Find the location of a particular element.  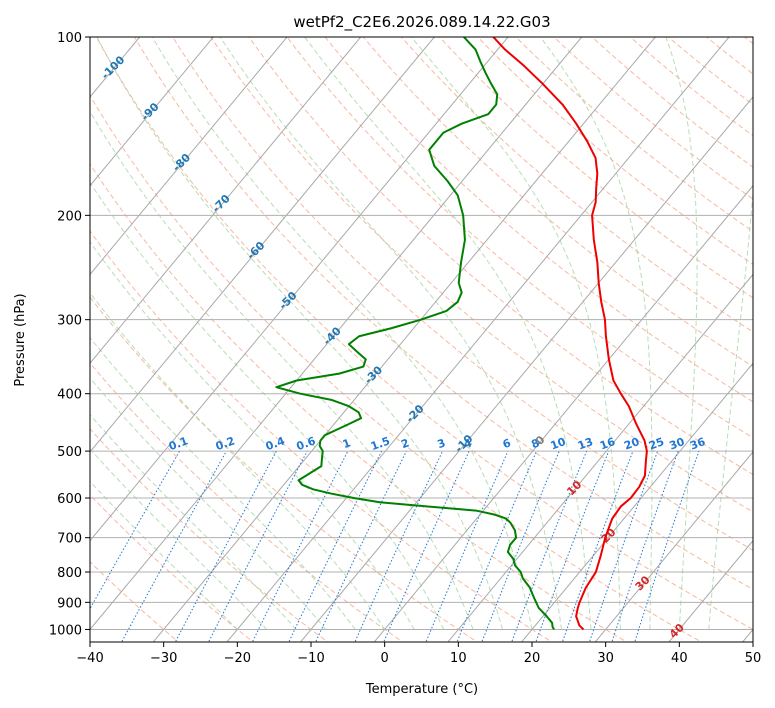

x-tick-label: −30 is located at coordinates (163, 658).